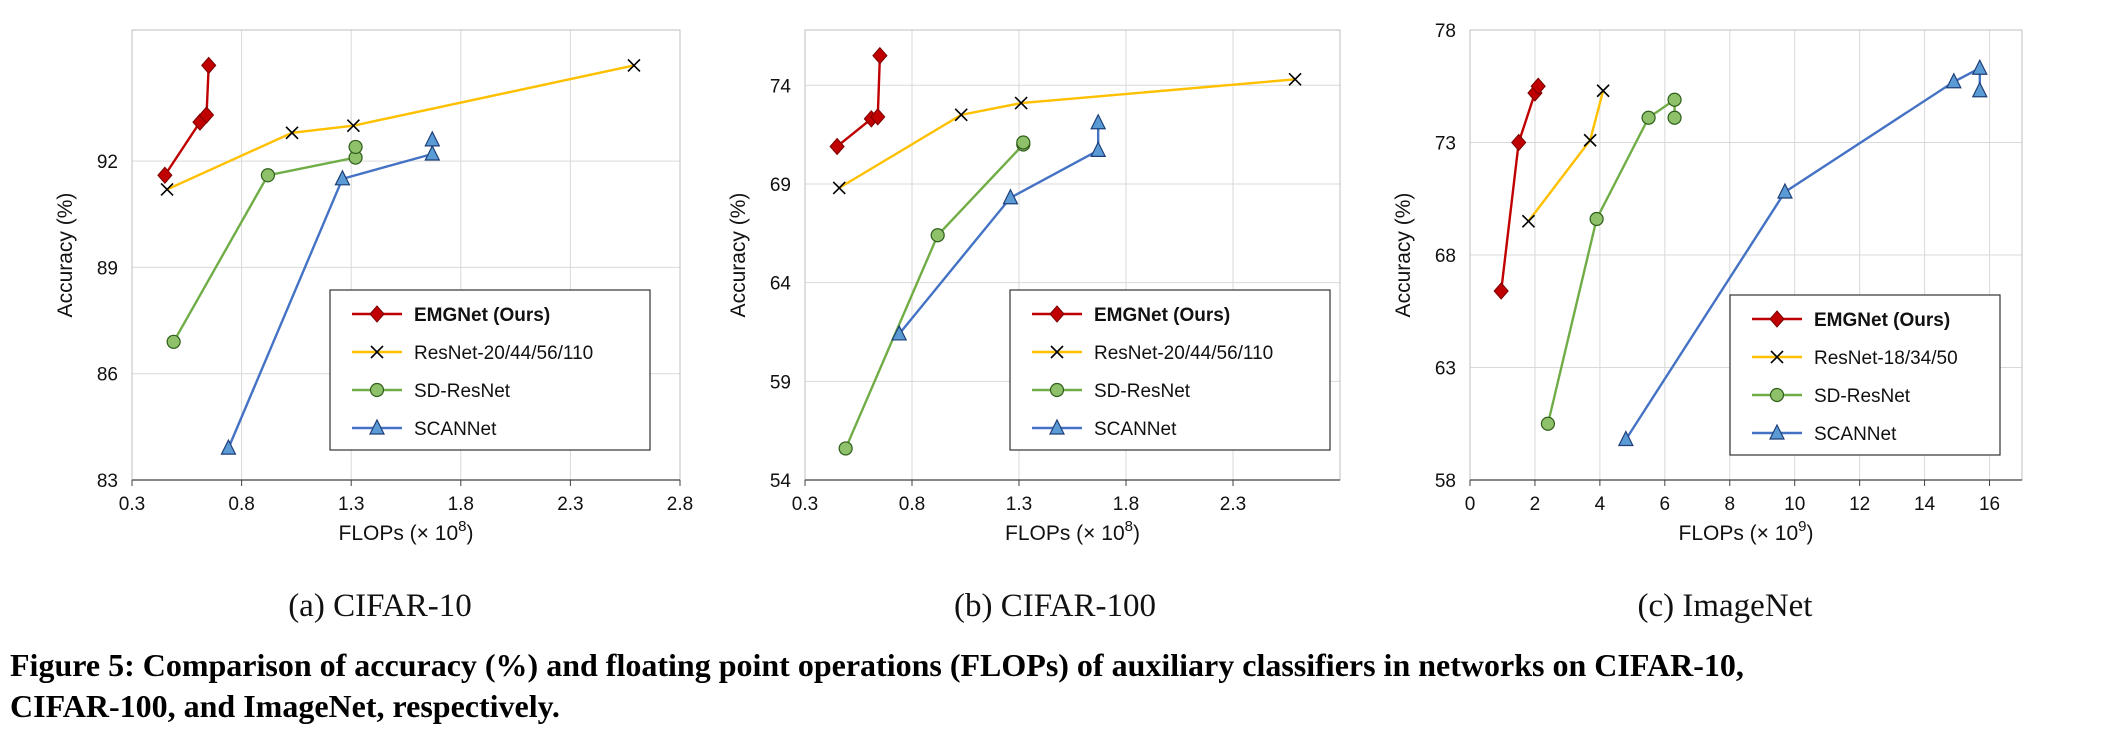 The image size is (2104, 748). Describe the element at coordinates (1824, 434) in the screenshot. I see `legend-entry: SCANNet` at that location.